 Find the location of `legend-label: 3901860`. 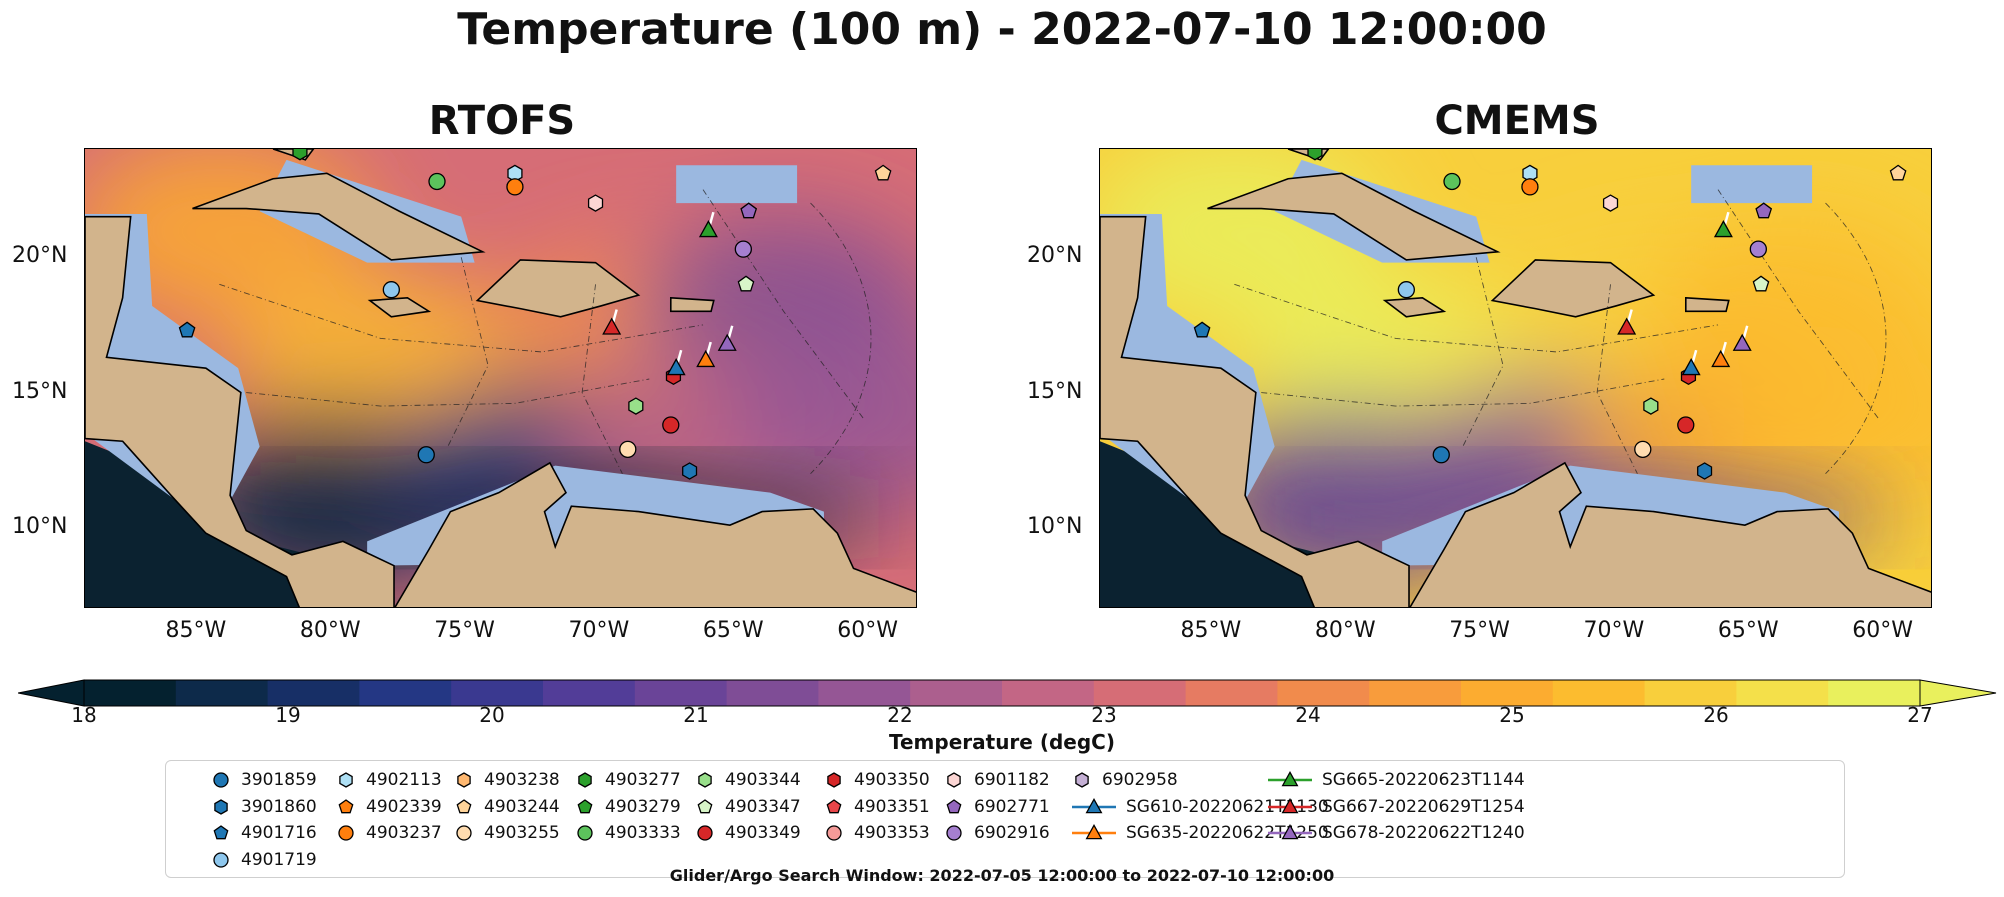

legend-label: 3901860 is located at coordinates (279, 806).